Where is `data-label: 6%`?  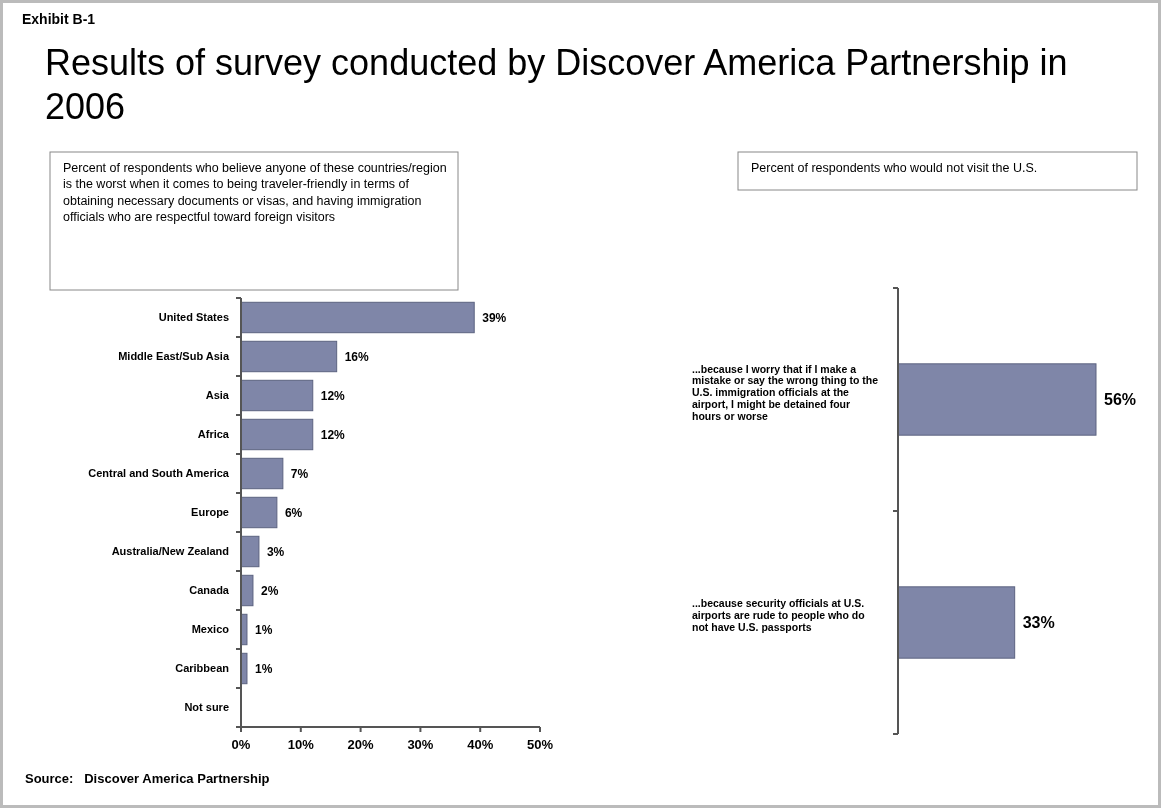
data-label: 6% is located at coordinates (293, 512).